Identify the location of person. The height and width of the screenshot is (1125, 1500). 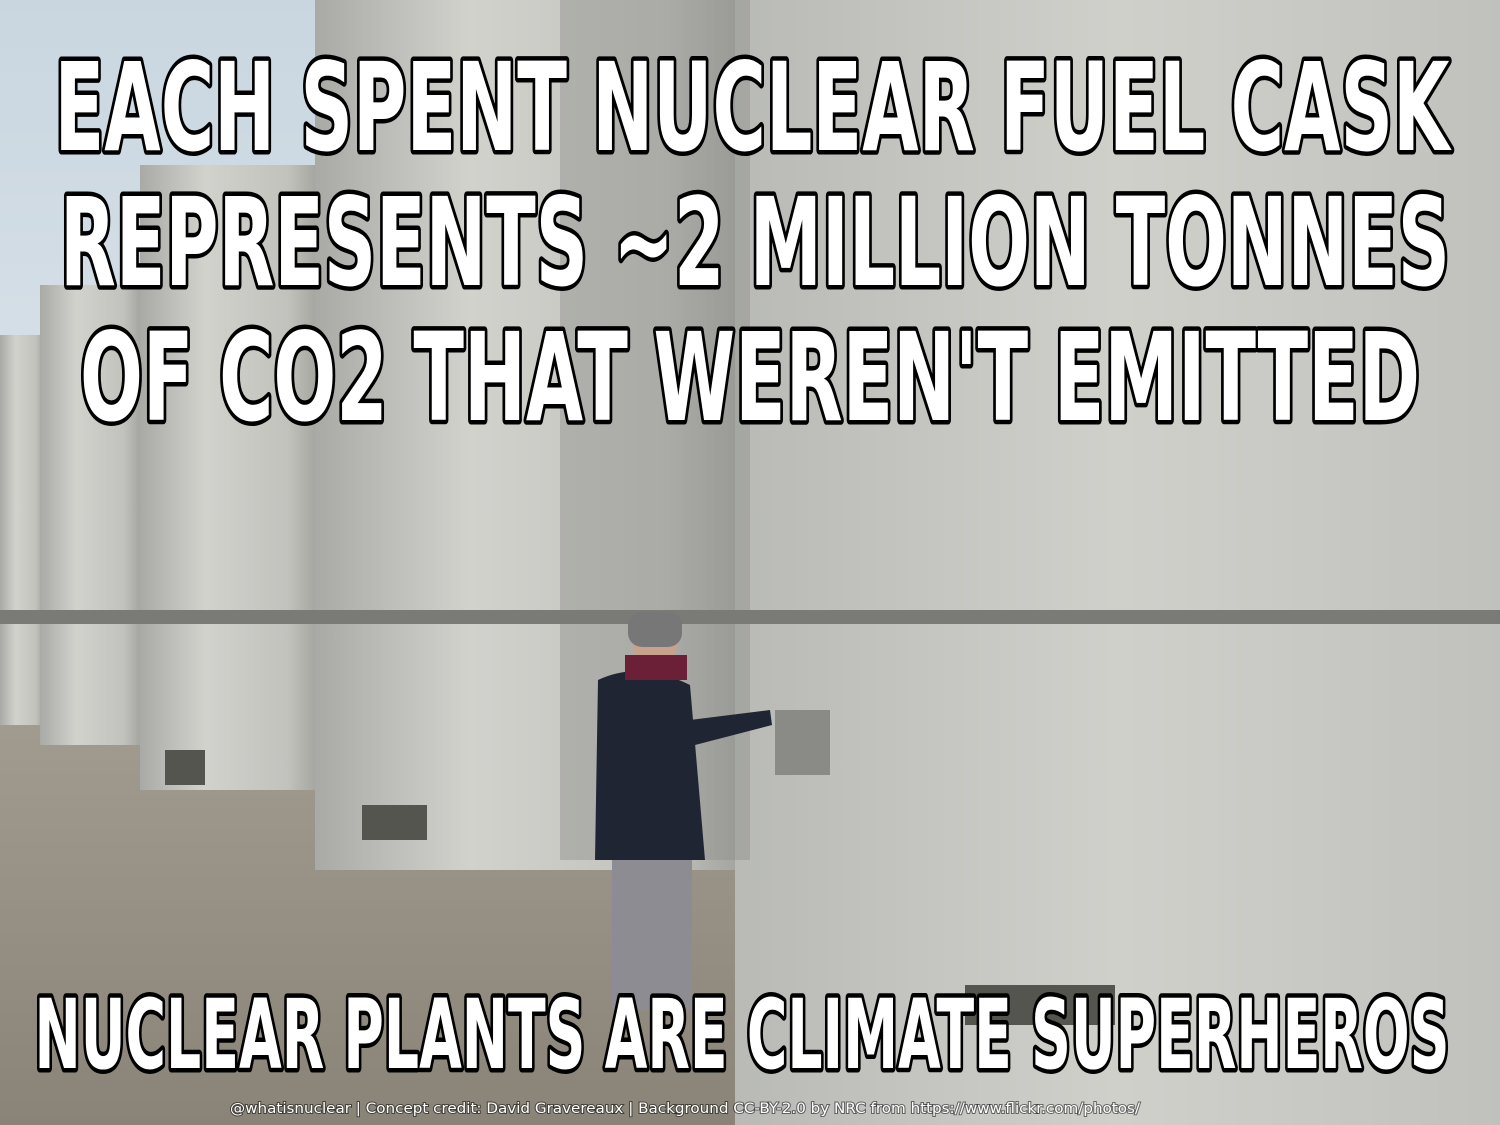
(683, 811).